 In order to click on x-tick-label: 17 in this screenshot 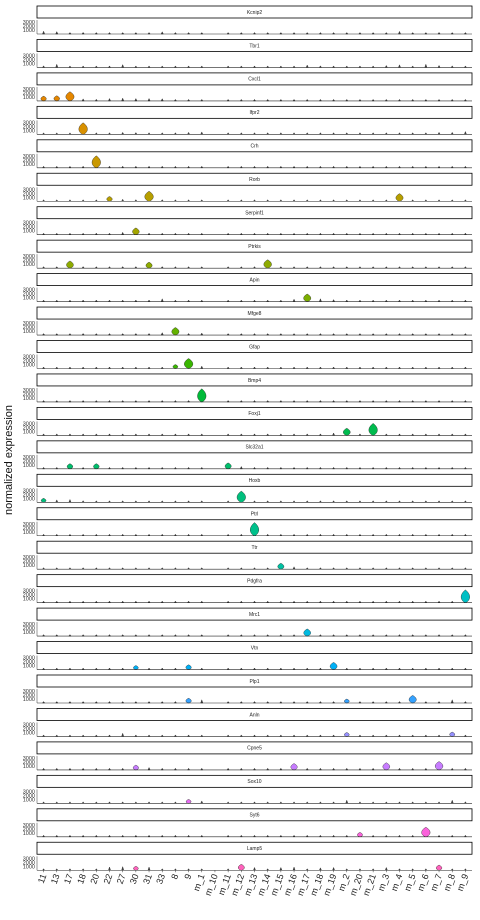, I will do `click(68, 879)`.